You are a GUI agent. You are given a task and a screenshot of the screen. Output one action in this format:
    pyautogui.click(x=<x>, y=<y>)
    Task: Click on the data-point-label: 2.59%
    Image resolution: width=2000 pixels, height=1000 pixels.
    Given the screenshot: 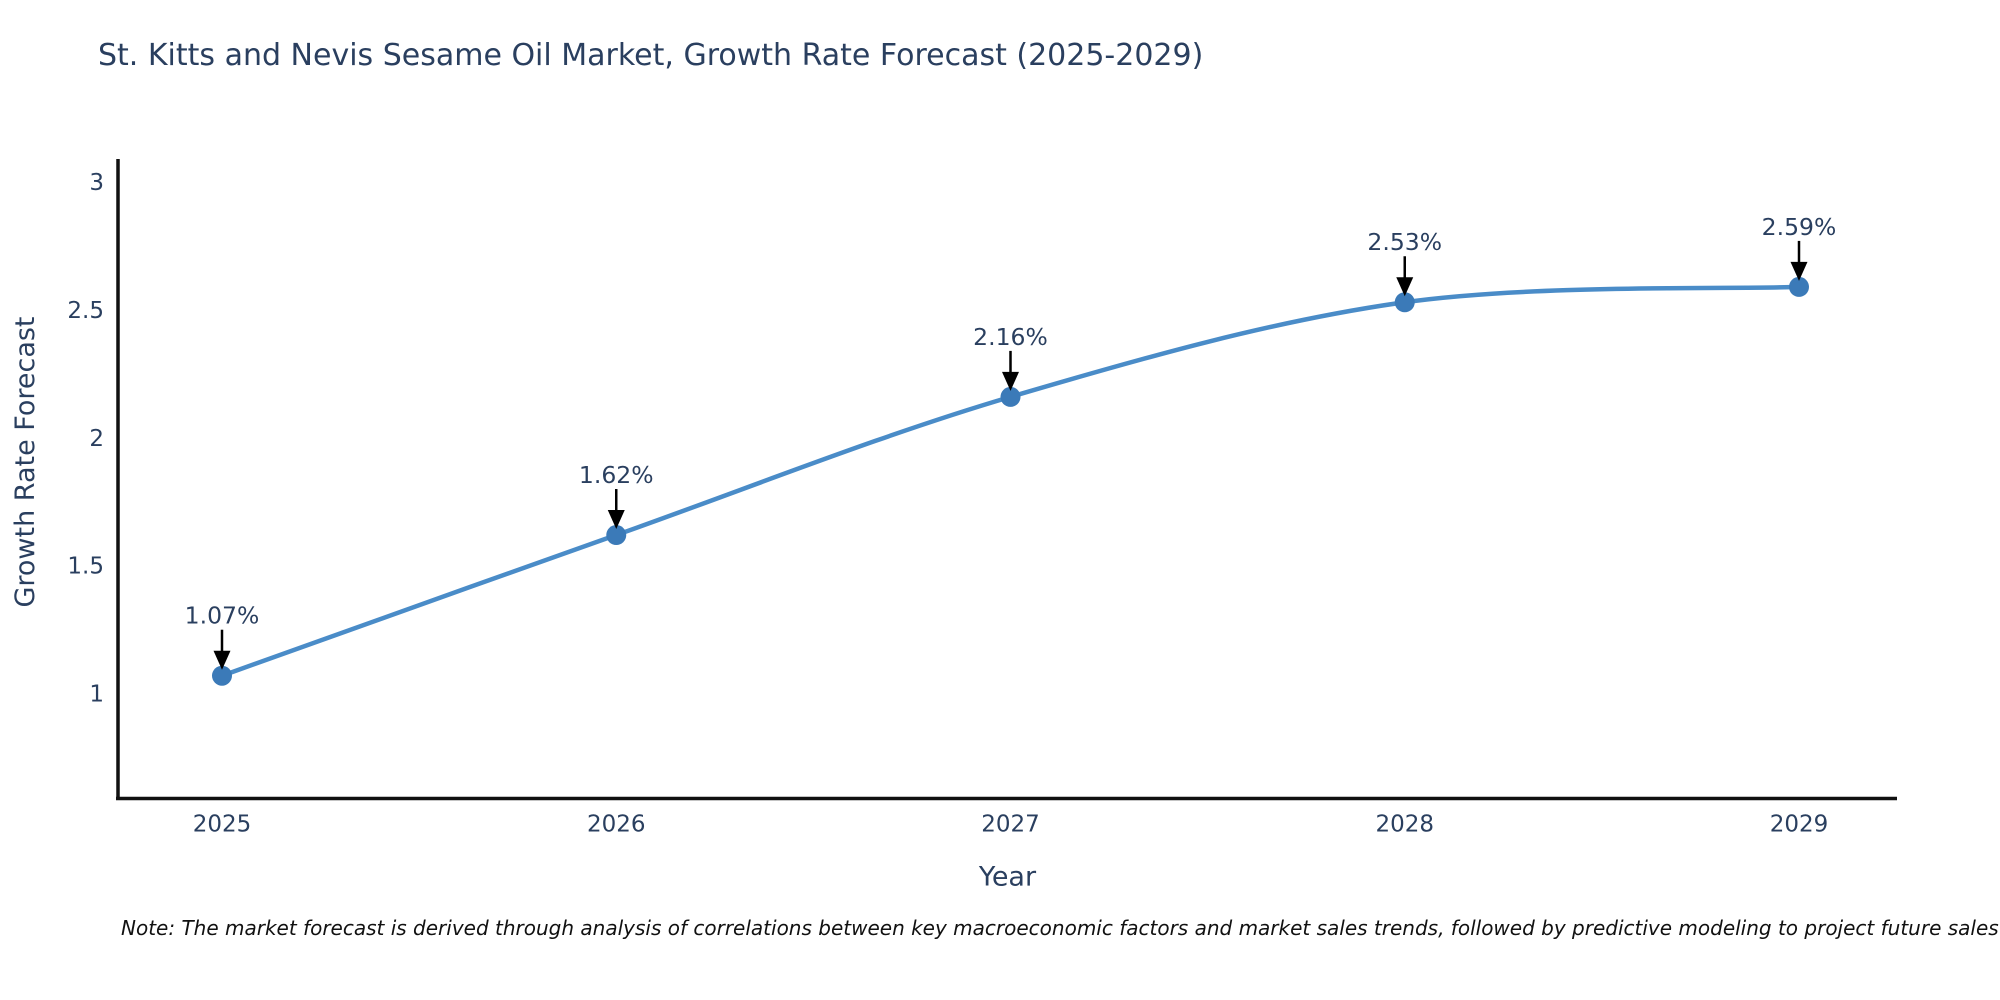 What is the action you would take?
    pyautogui.click(x=1799, y=227)
    